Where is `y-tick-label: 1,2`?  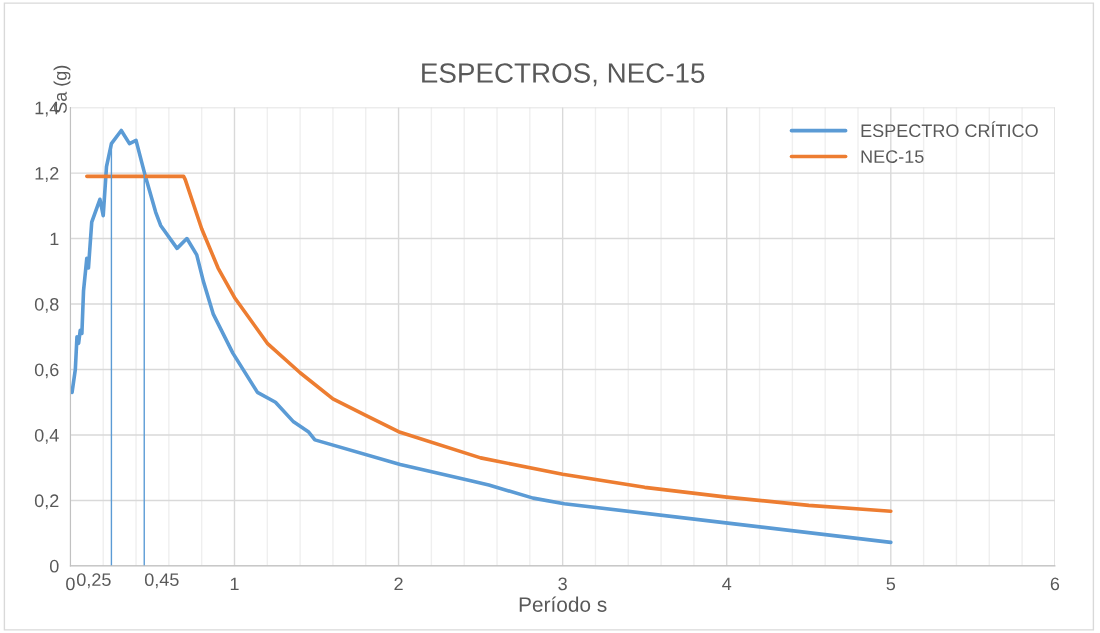
y-tick-label: 1,2 is located at coordinates (47, 174).